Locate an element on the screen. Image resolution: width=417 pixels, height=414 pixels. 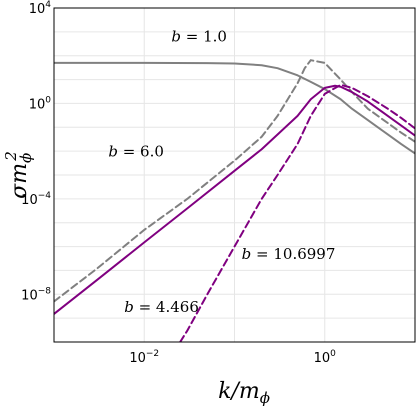
y-tick-label: 10⁻⁸ is located at coordinates (36, 294).